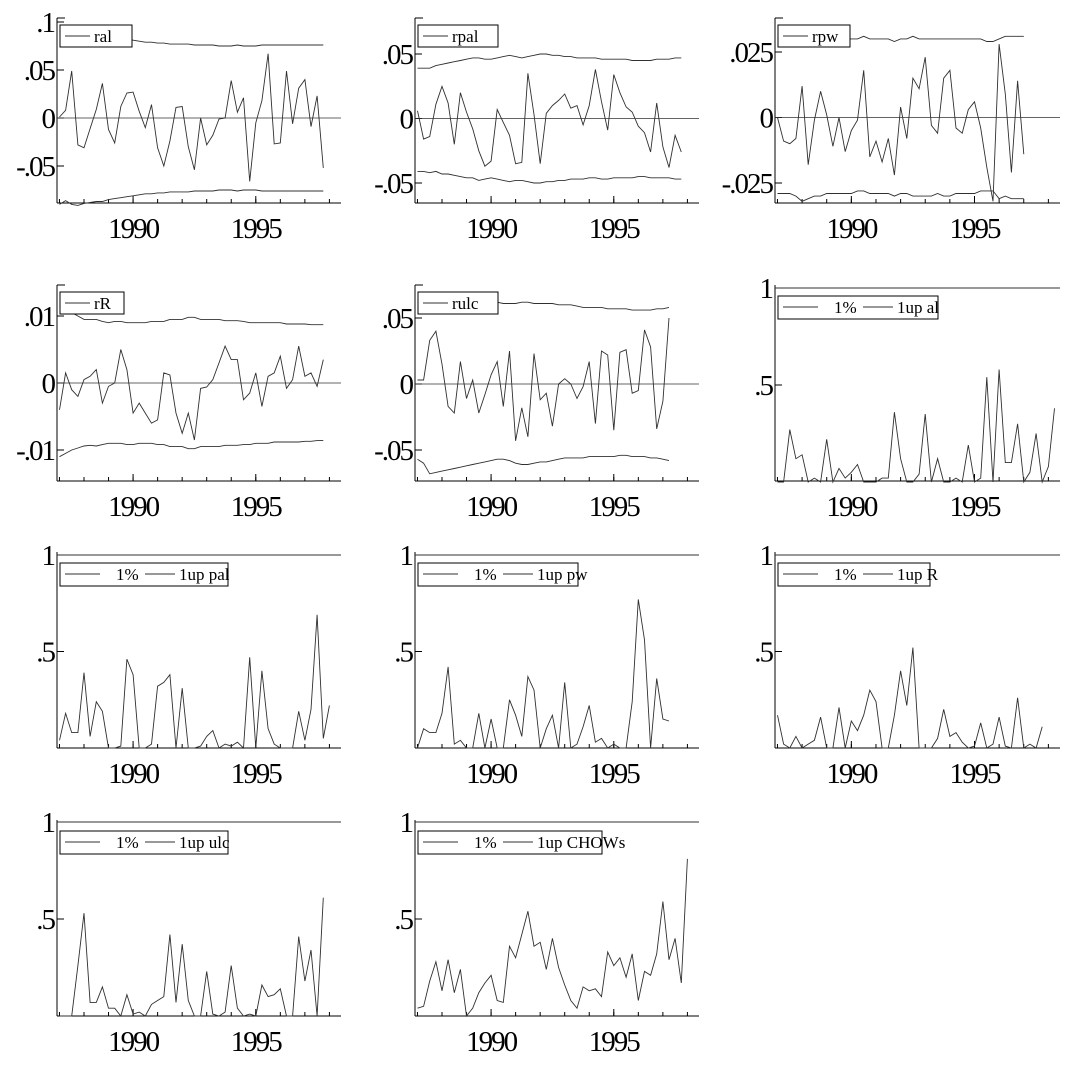 The width and height of the screenshot is (1077, 1066). Describe the element at coordinates (918, 307) in the screenshot. I see `legend-label: 1up al` at that location.